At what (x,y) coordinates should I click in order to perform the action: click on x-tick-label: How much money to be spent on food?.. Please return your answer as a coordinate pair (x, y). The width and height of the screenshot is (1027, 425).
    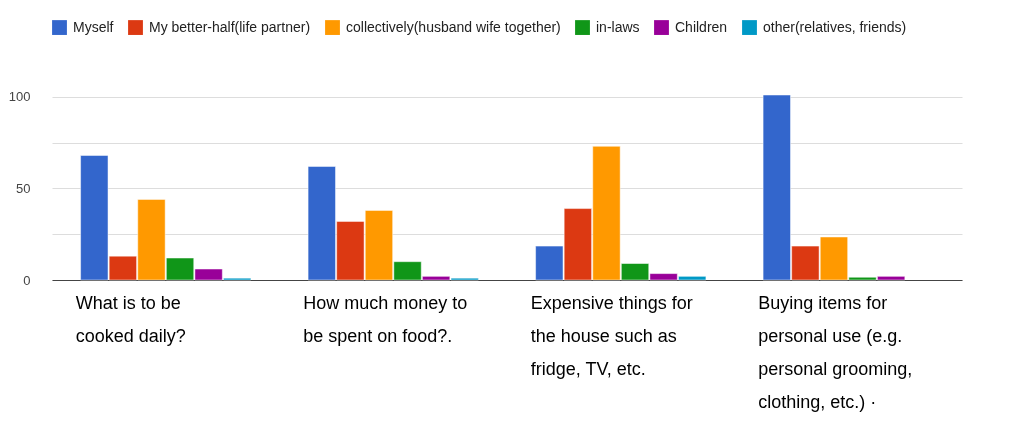
    Looking at the image, I should click on (385, 319).